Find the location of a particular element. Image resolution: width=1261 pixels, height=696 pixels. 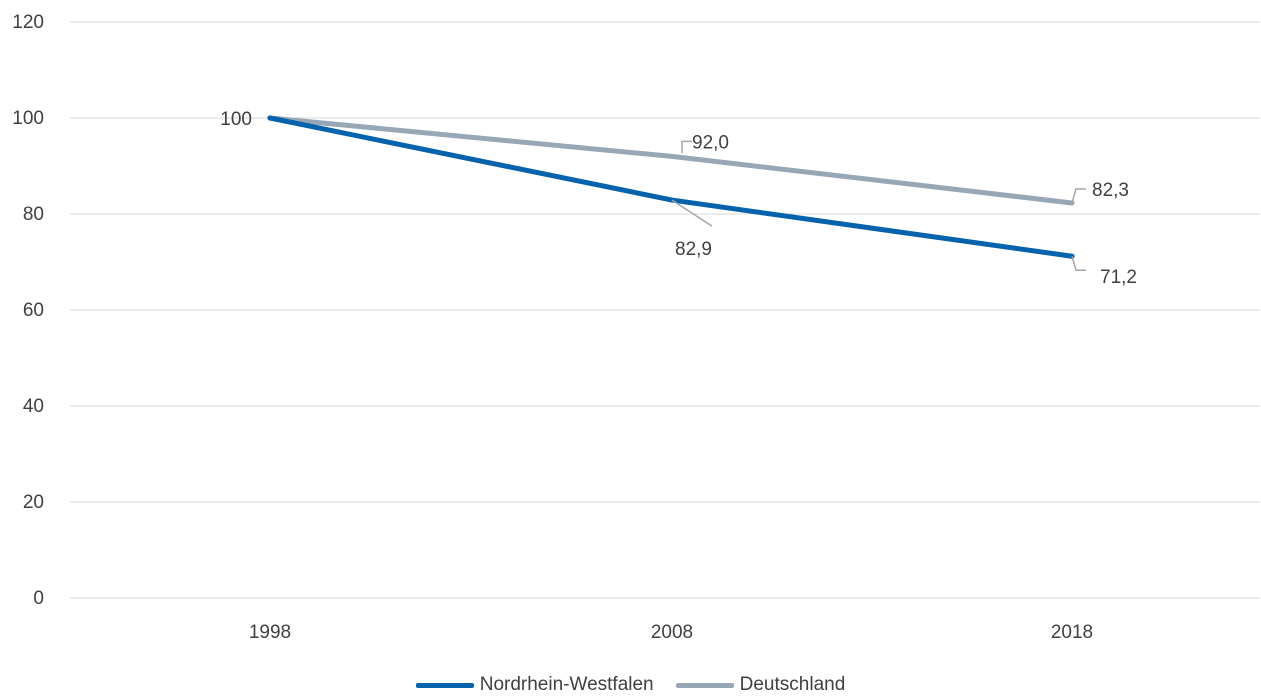

y-tick-label: 40 is located at coordinates (33, 406).